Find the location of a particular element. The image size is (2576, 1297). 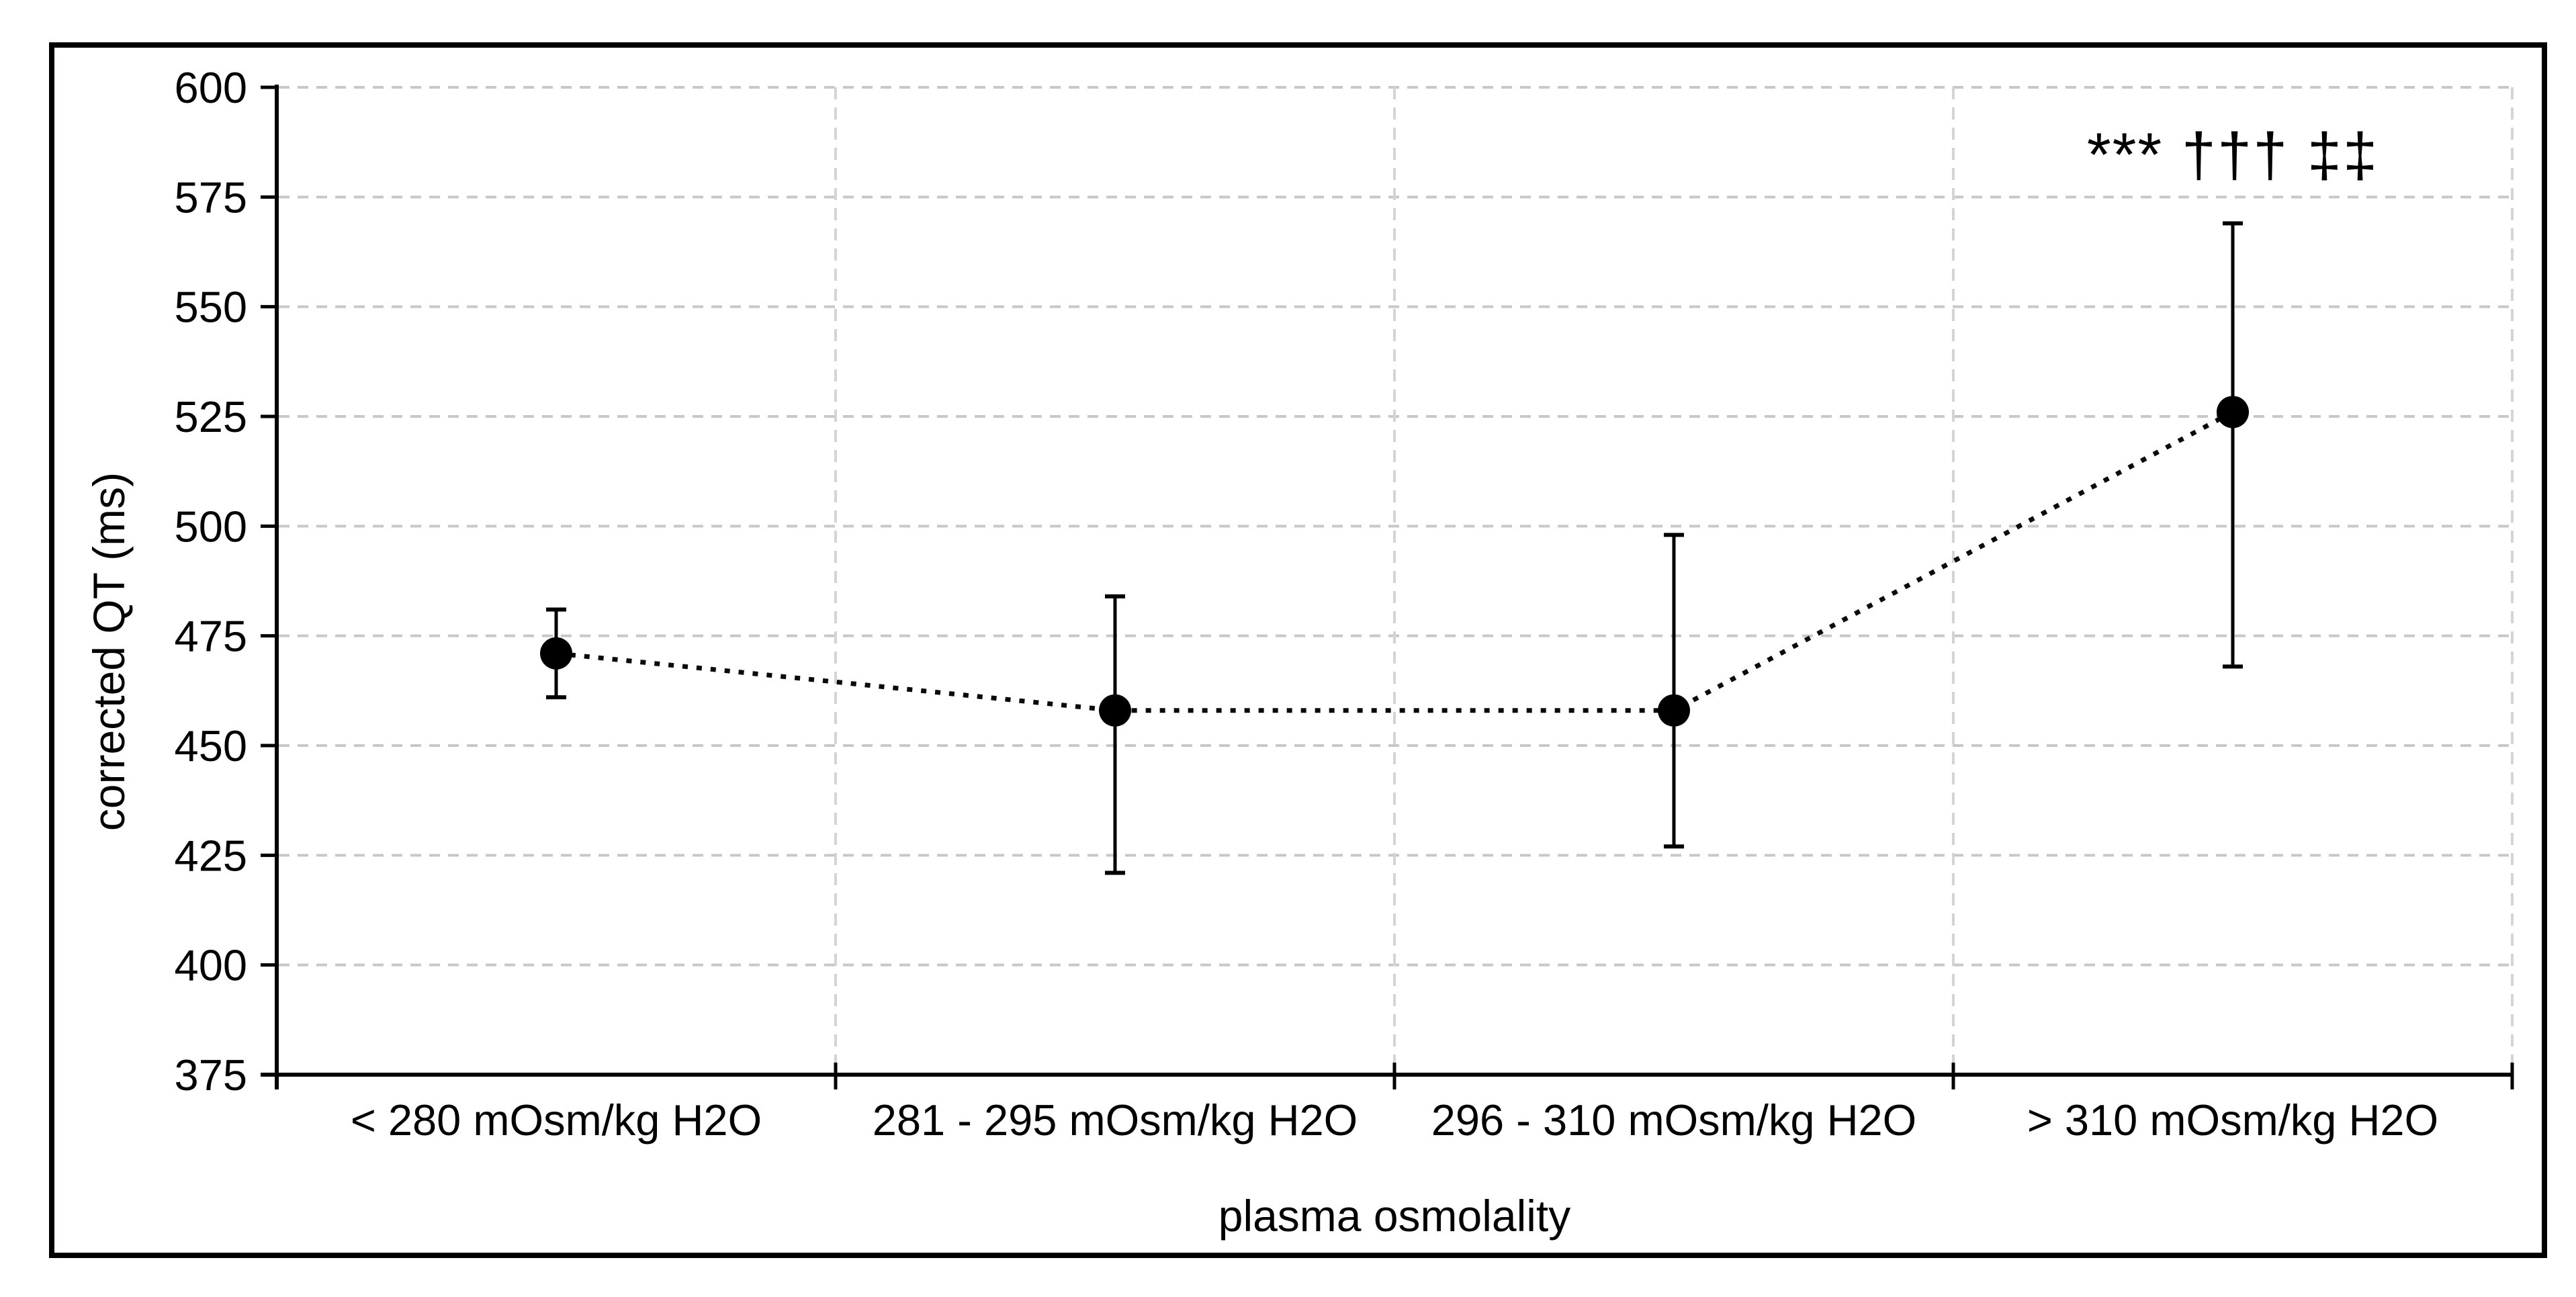

y-tick-label-375: 375 is located at coordinates (211, 1075).